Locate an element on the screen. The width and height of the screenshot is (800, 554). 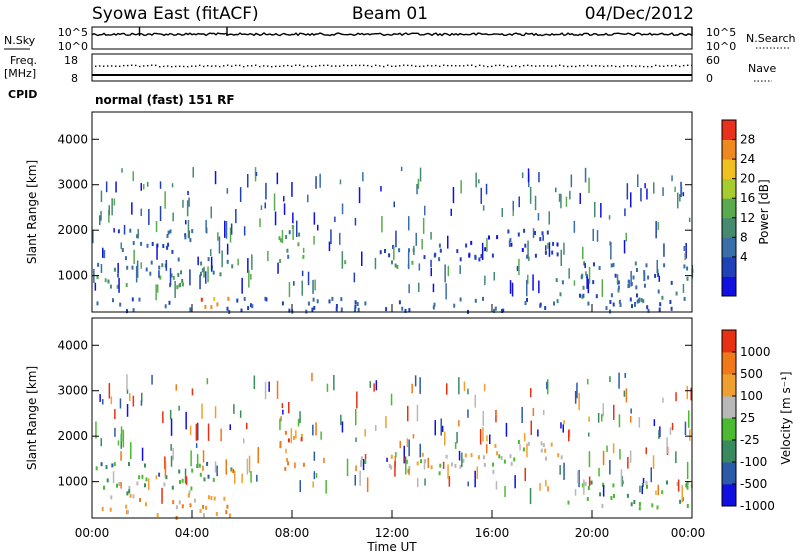
nave-top-tick: 60 is located at coordinates (713, 60).